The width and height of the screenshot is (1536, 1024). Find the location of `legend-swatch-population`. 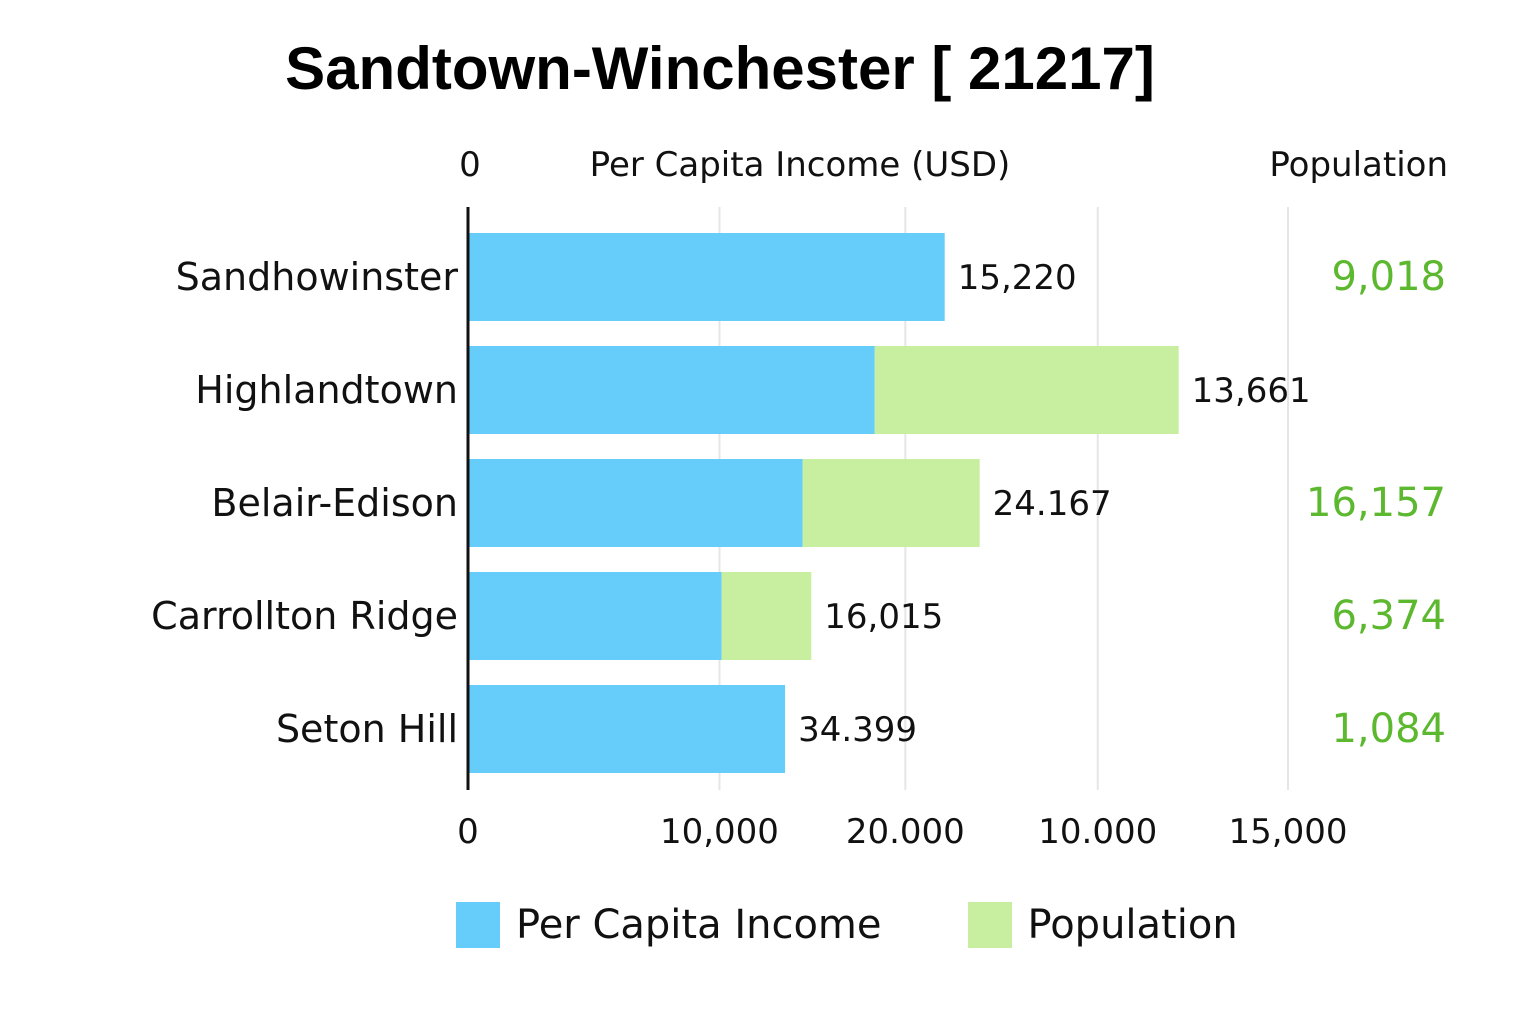

legend-swatch-population is located at coordinates (989, 925).